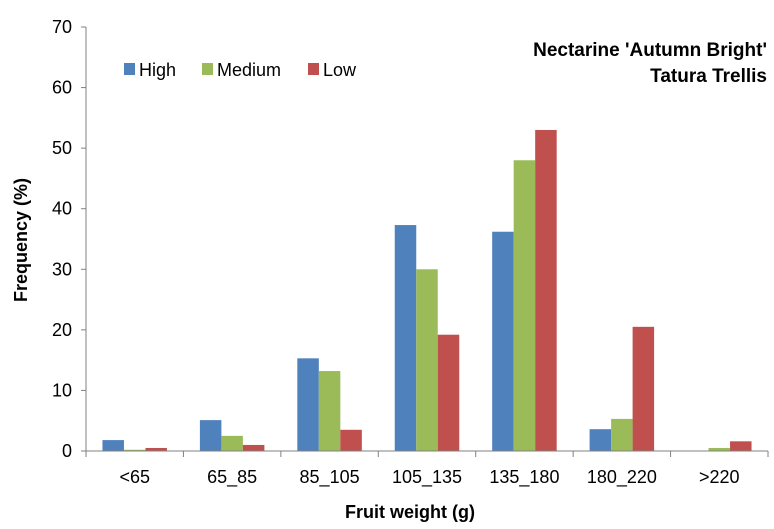  What do you see at coordinates (427, 477) in the screenshot?
I see `x-tick-label: 105_135` at bounding box center [427, 477].